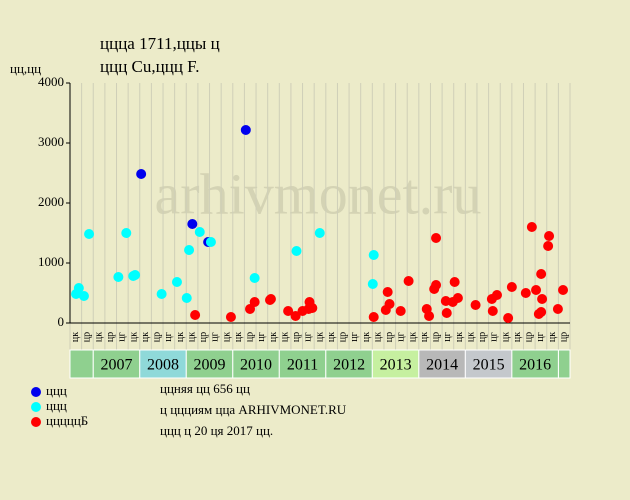 The image size is (630, 500). What do you see at coordinates (253, 409) in the screenshot?
I see `footer: ц ццциям цца ARHIVMONET.RU` at bounding box center [253, 409].